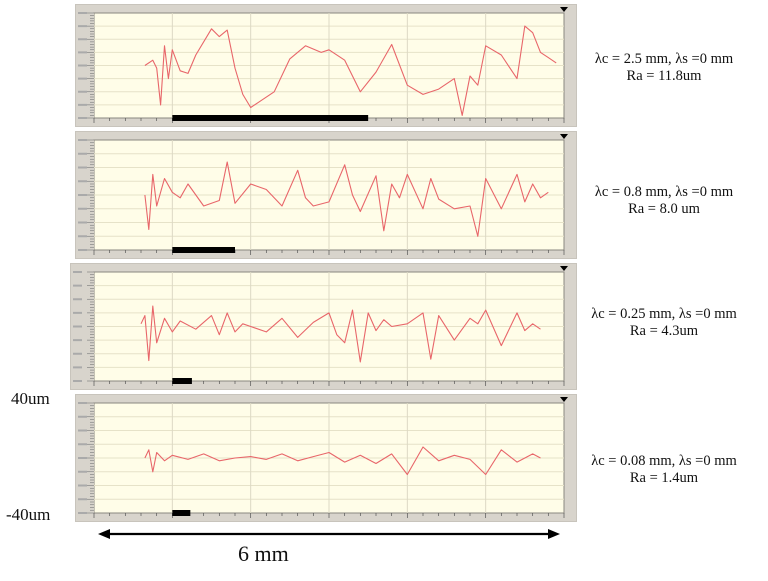 The width and height of the screenshot is (768, 581). Describe the element at coordinates (664, 192) in the screenshot. I see `panel-2-cutoff: λc = 0.8 mm, λs =0 mm` at that location.